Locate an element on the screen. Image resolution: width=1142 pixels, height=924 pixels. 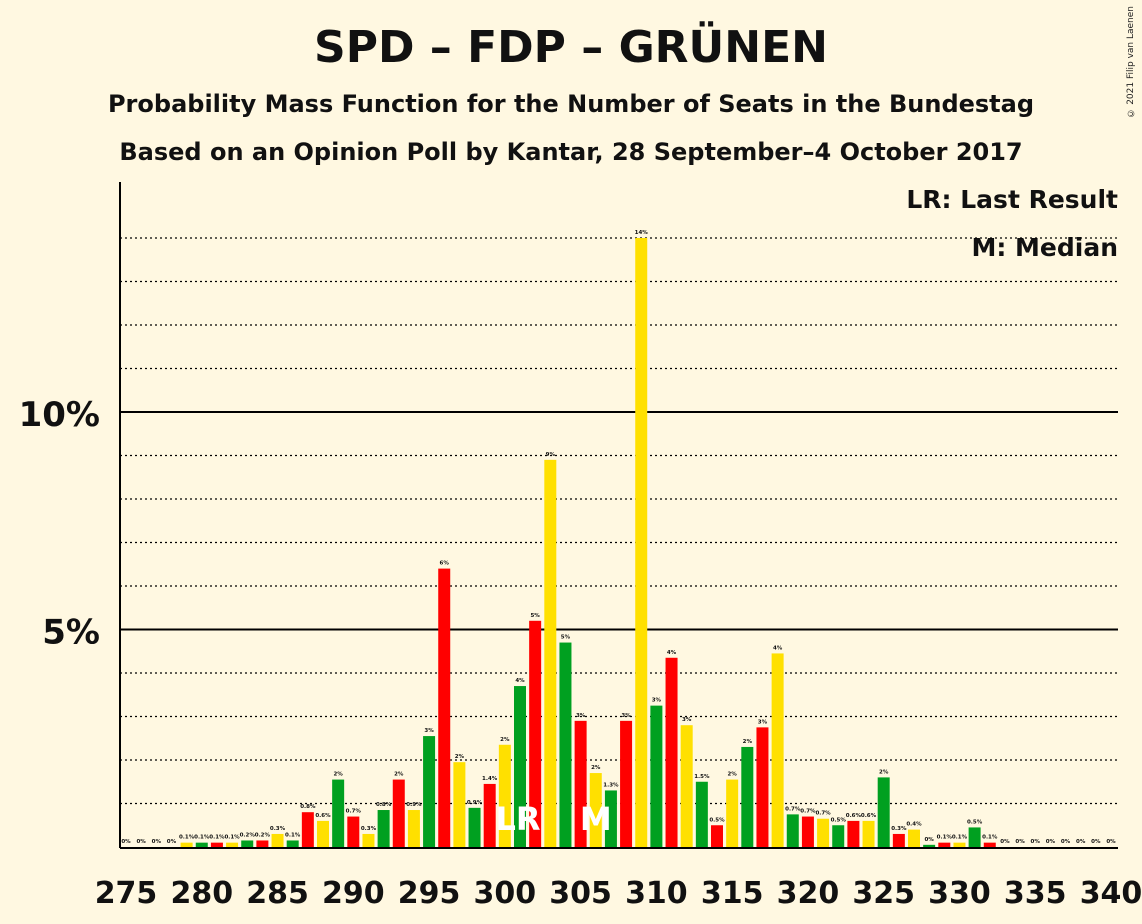
x-tick-label: 290 is located at coordinates (353, 893).